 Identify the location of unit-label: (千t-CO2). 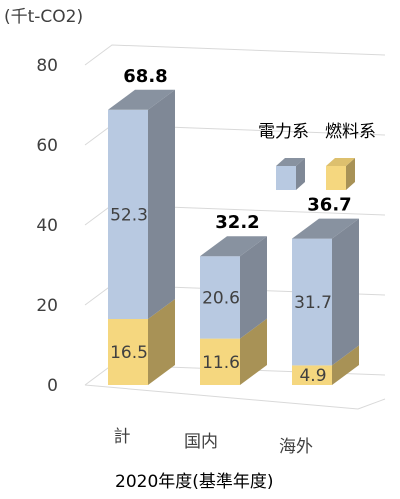
(43, 17).